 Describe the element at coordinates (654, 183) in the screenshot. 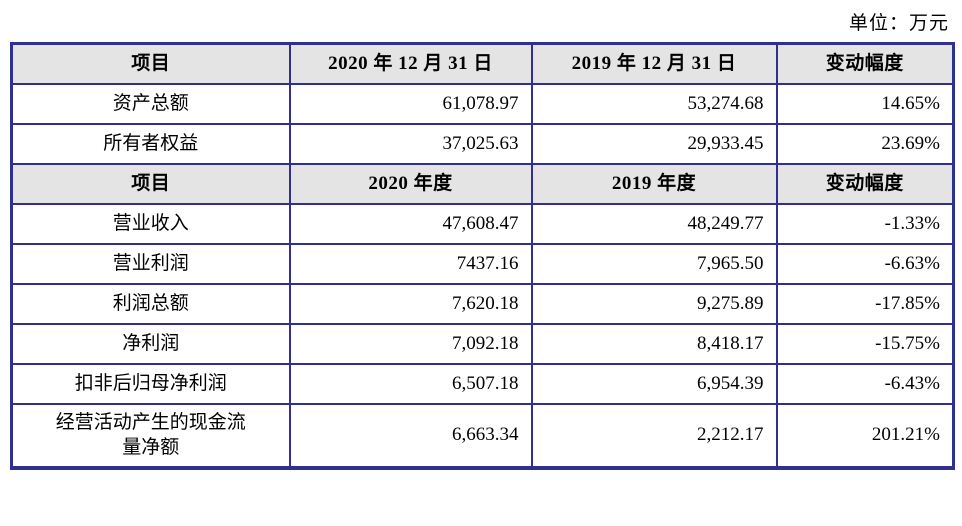

I see `column-header-cell: 2019 年度` at that location.